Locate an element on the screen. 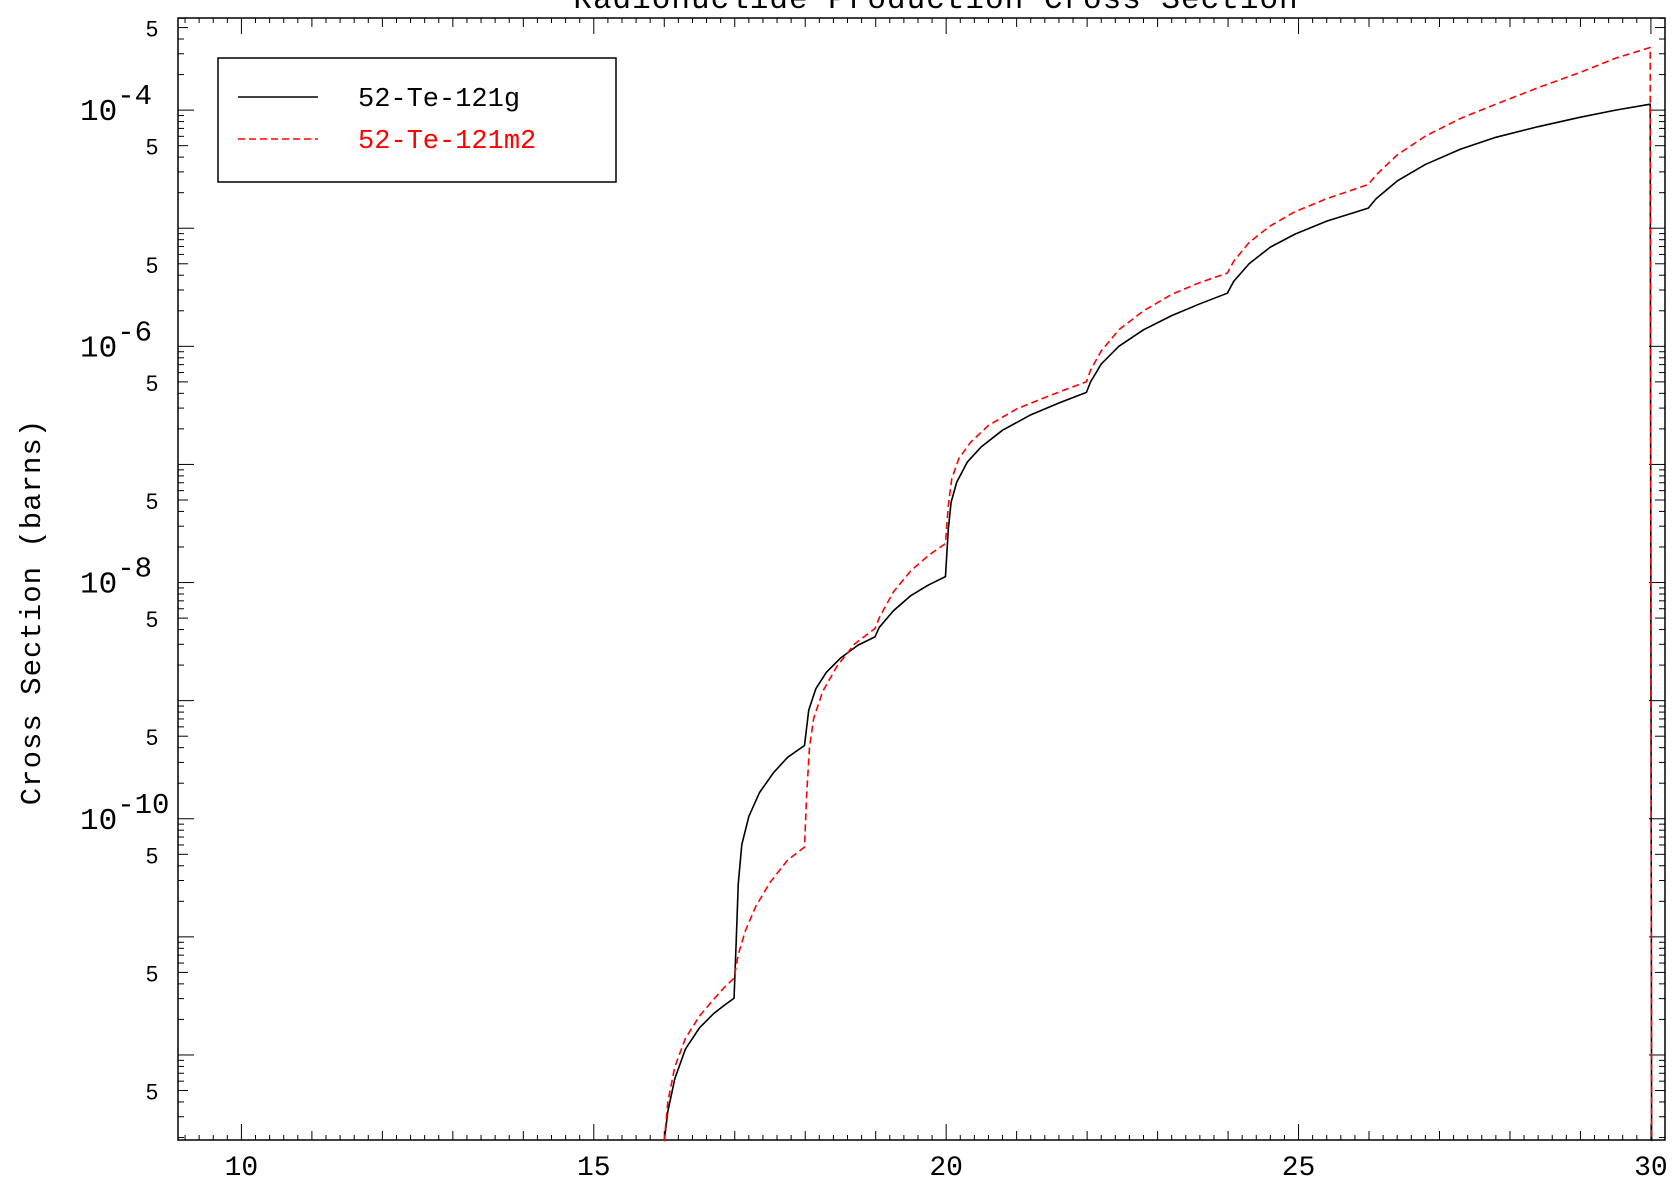 This screenshot has height=1185, width=1673. x-tick-label-30: 30 is located at coordinates (1651, 1168).